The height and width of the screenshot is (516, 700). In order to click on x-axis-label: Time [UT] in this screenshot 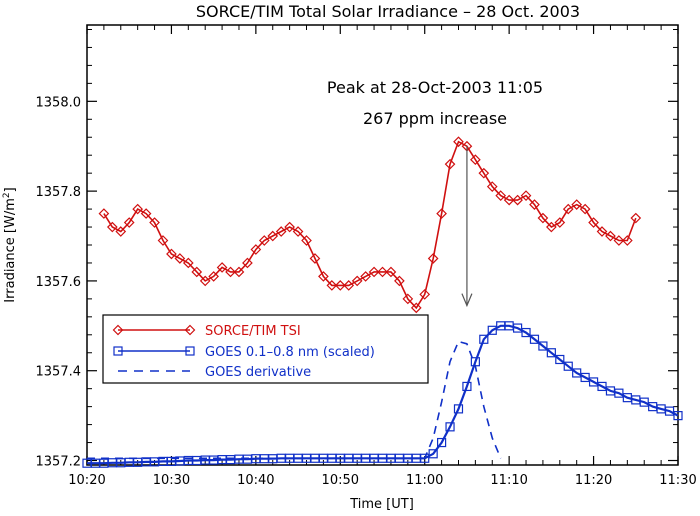, I will do `click(381, 504)`.